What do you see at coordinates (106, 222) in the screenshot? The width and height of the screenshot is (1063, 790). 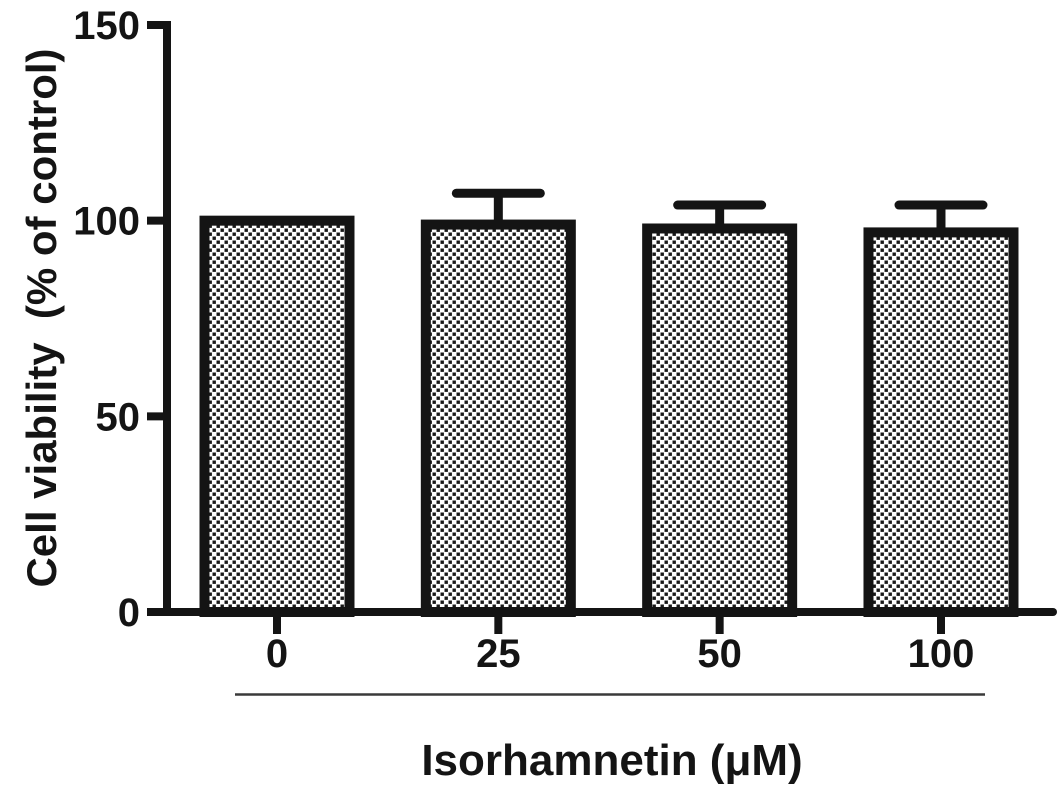 I see `y-tick-label-100: 100` at bounding box center [106, 222].